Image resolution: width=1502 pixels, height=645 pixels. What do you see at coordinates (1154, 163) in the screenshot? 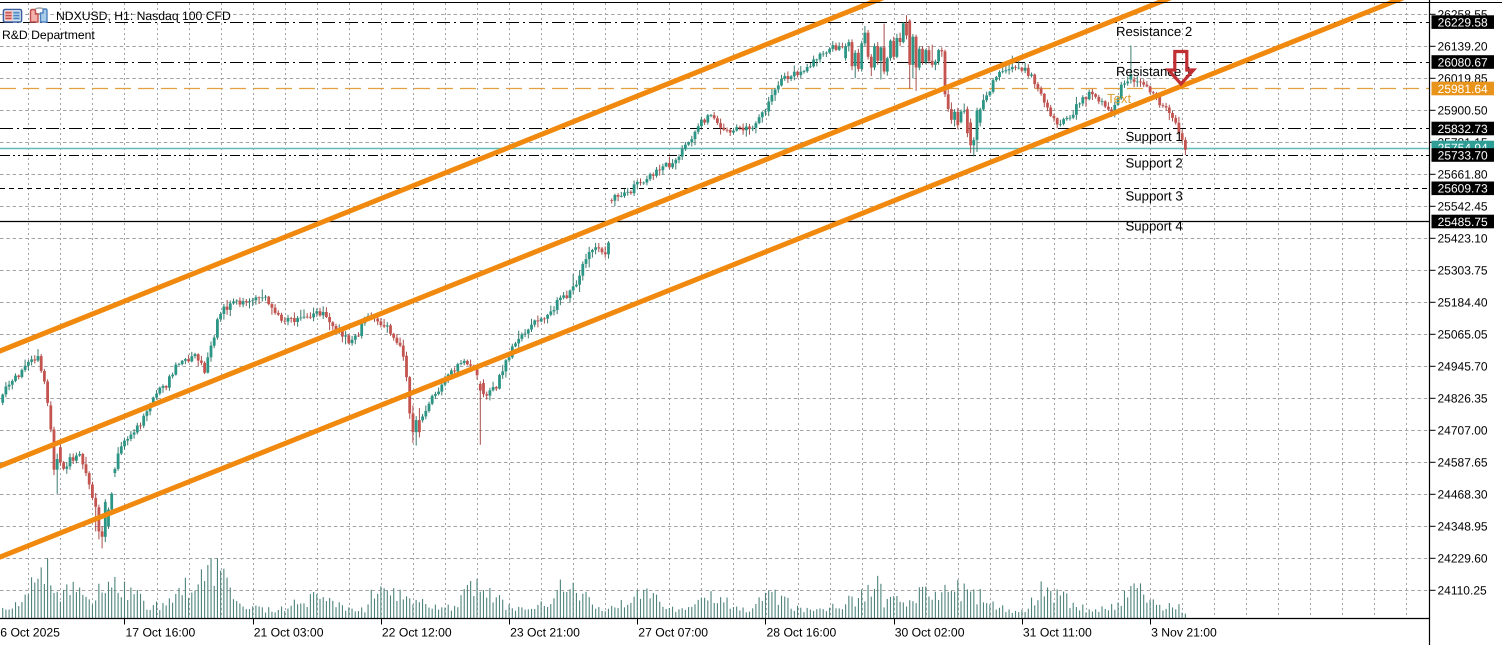
I see `svg-text: Support 2` at bounding box center [1154, 163].